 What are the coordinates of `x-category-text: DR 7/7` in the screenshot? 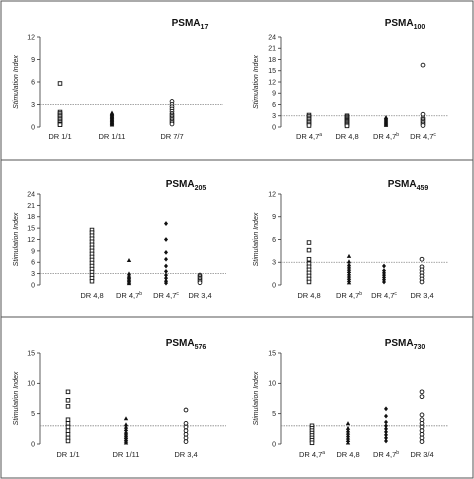 It's located at (171, 136).